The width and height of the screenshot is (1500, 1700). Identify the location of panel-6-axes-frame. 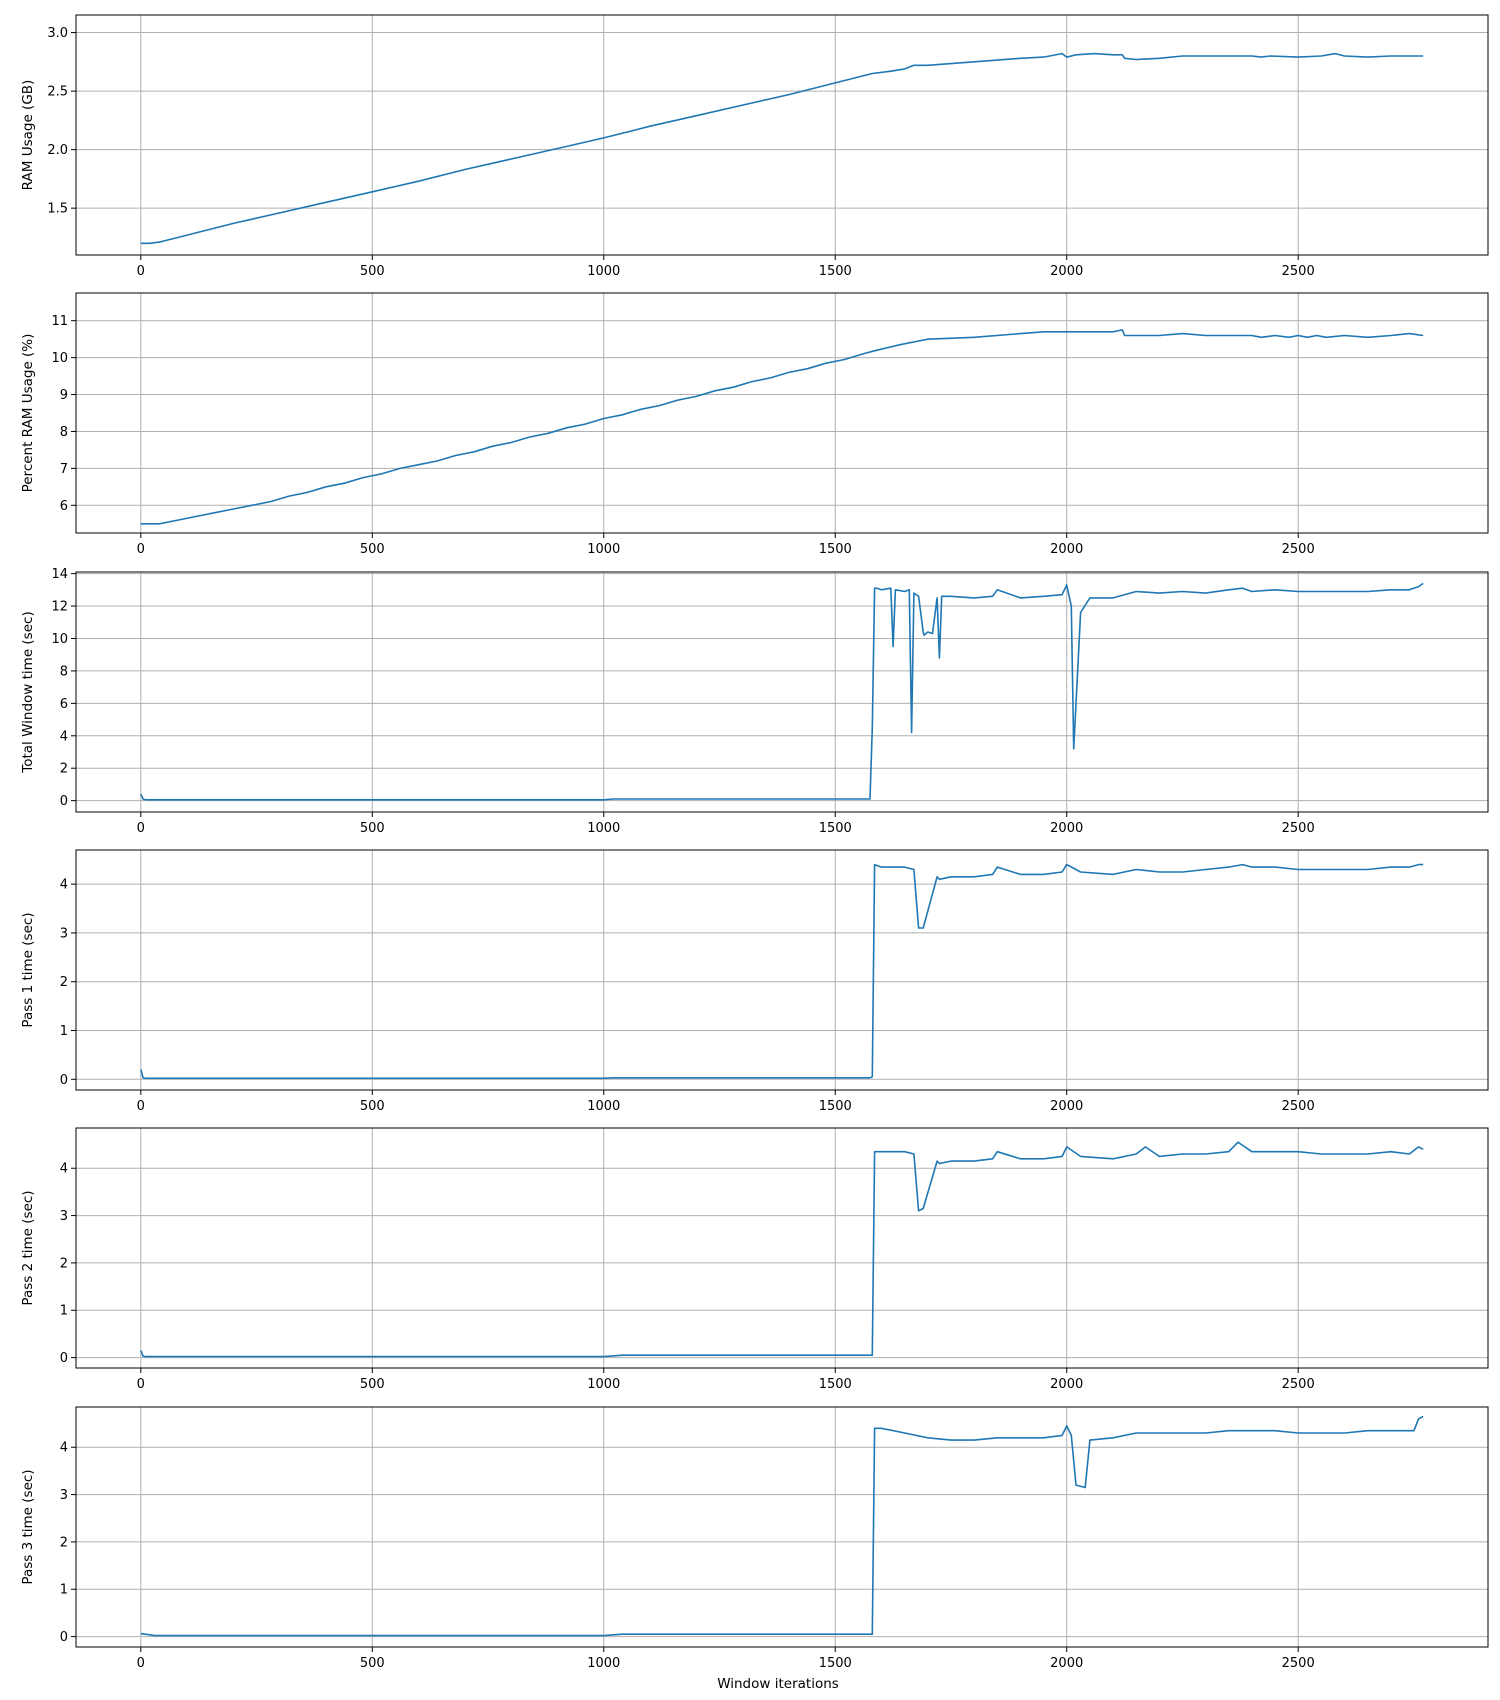
(782, 1527).